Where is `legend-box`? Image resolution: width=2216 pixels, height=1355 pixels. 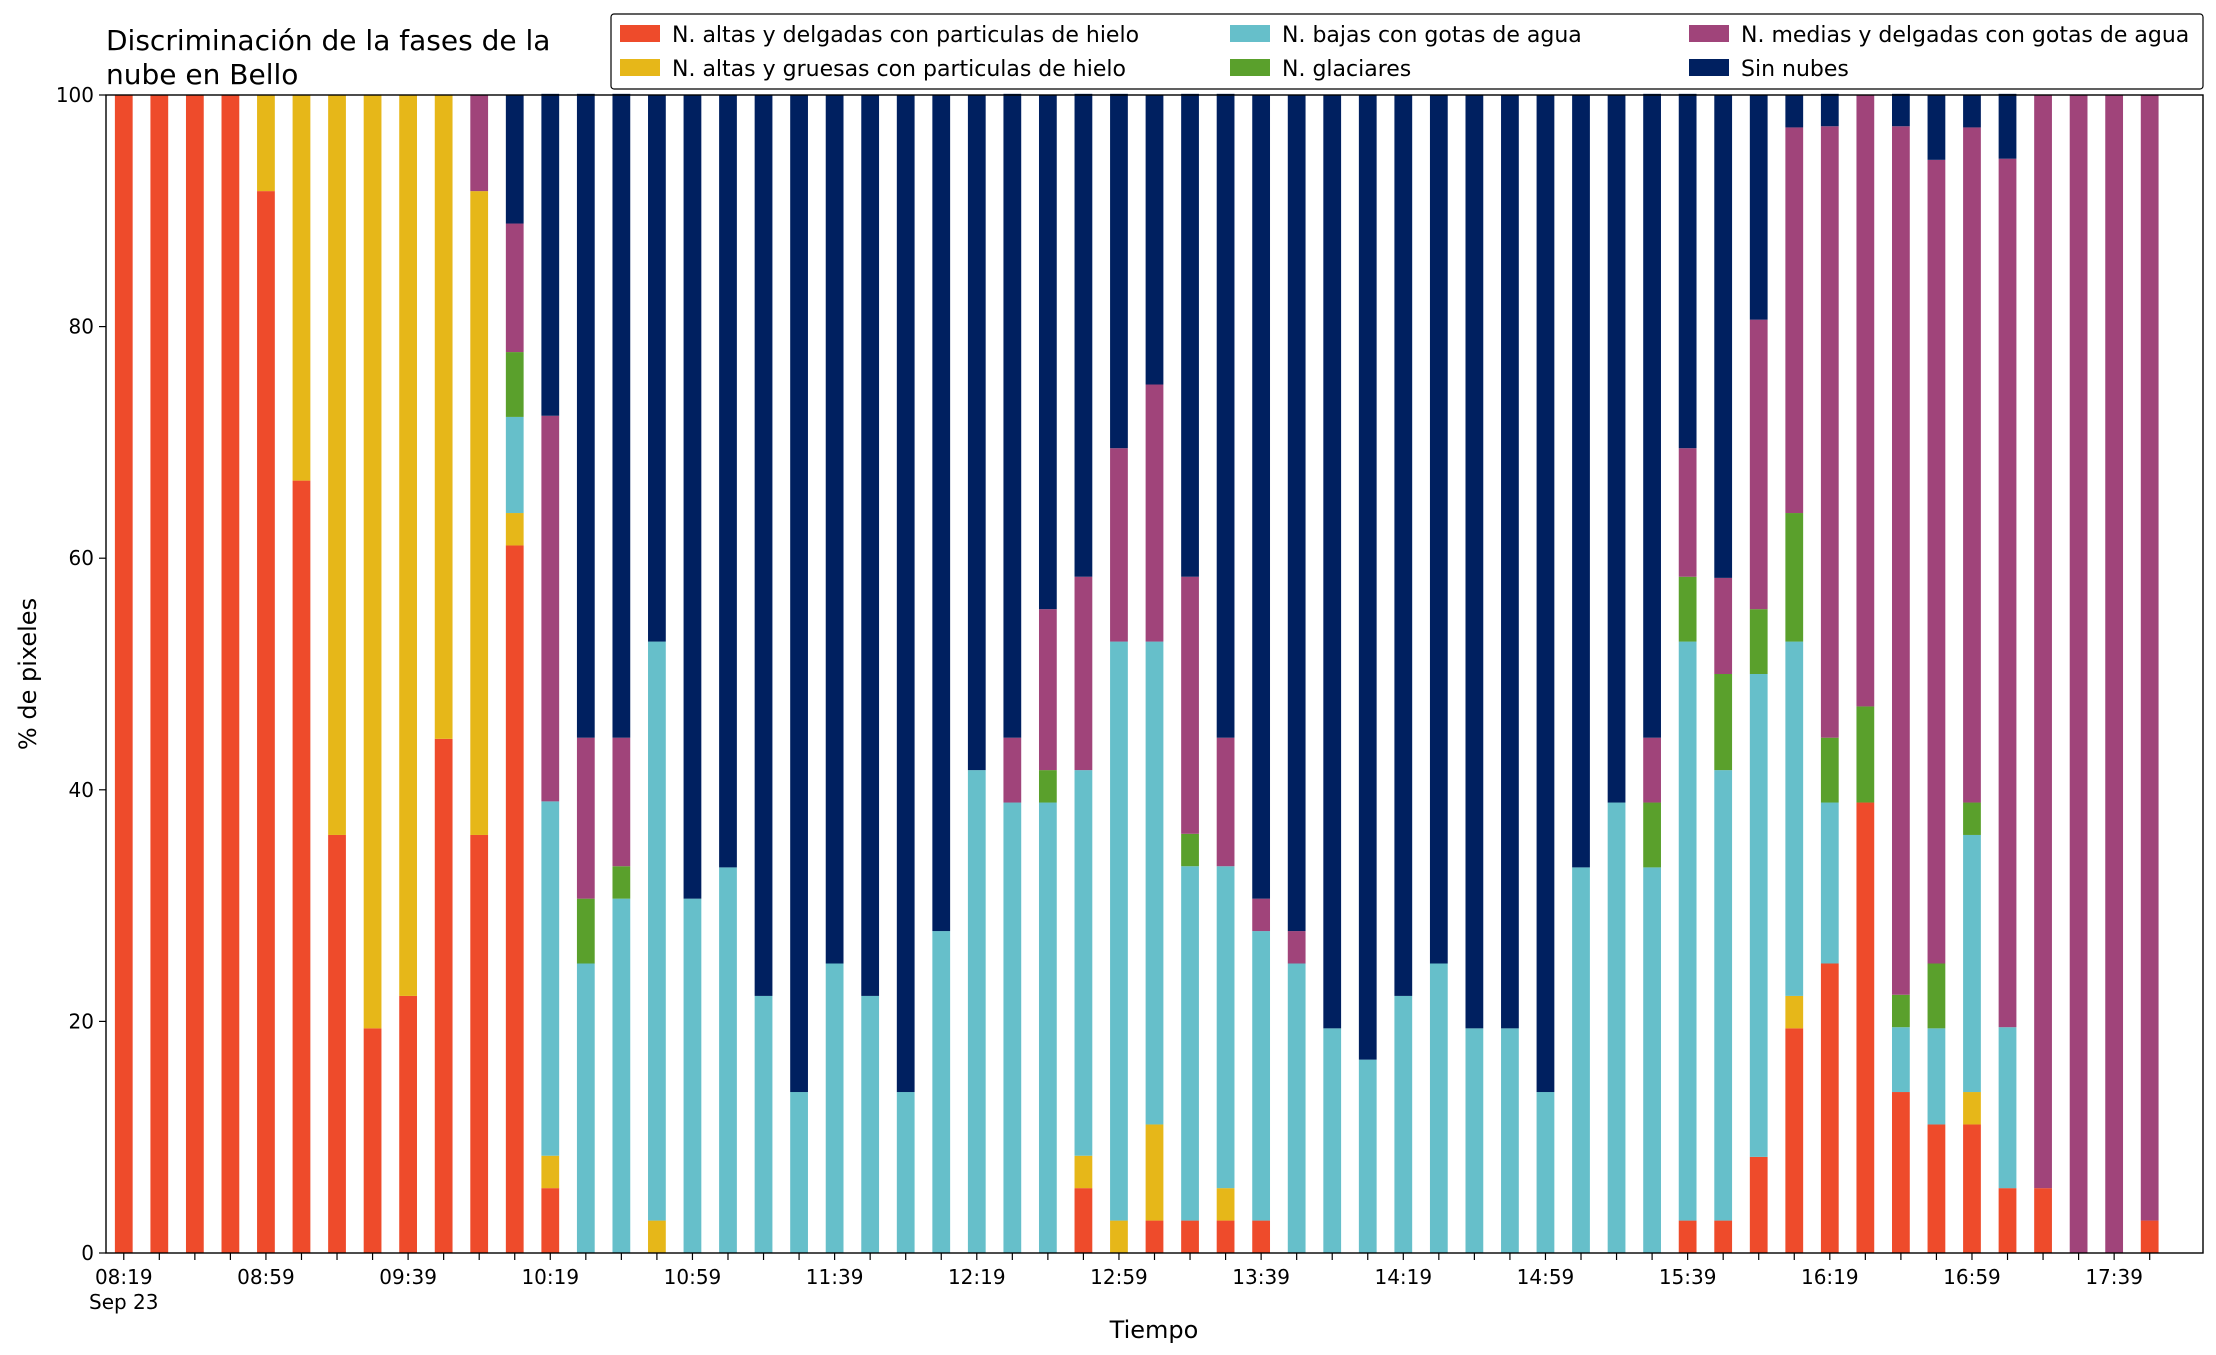 legend-box is located at coordinates (1407, 51).